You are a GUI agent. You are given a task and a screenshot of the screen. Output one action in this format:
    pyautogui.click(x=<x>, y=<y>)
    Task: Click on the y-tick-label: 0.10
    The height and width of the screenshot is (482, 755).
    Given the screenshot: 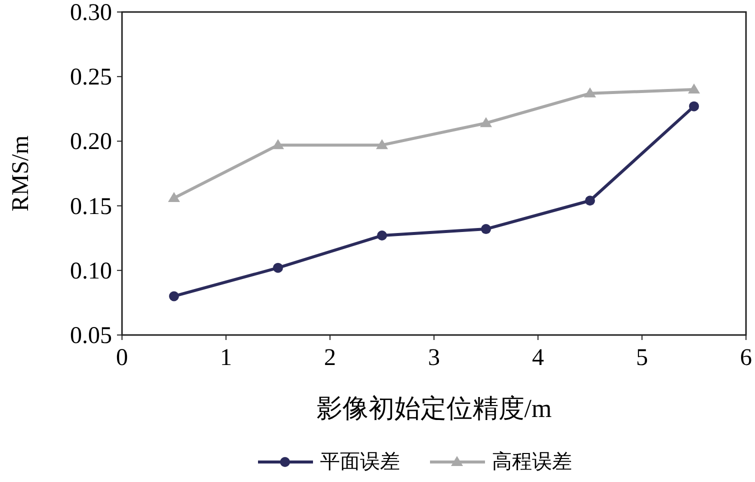 What is the action you would take?
    pyautogui.click(x=91, y=271)
    